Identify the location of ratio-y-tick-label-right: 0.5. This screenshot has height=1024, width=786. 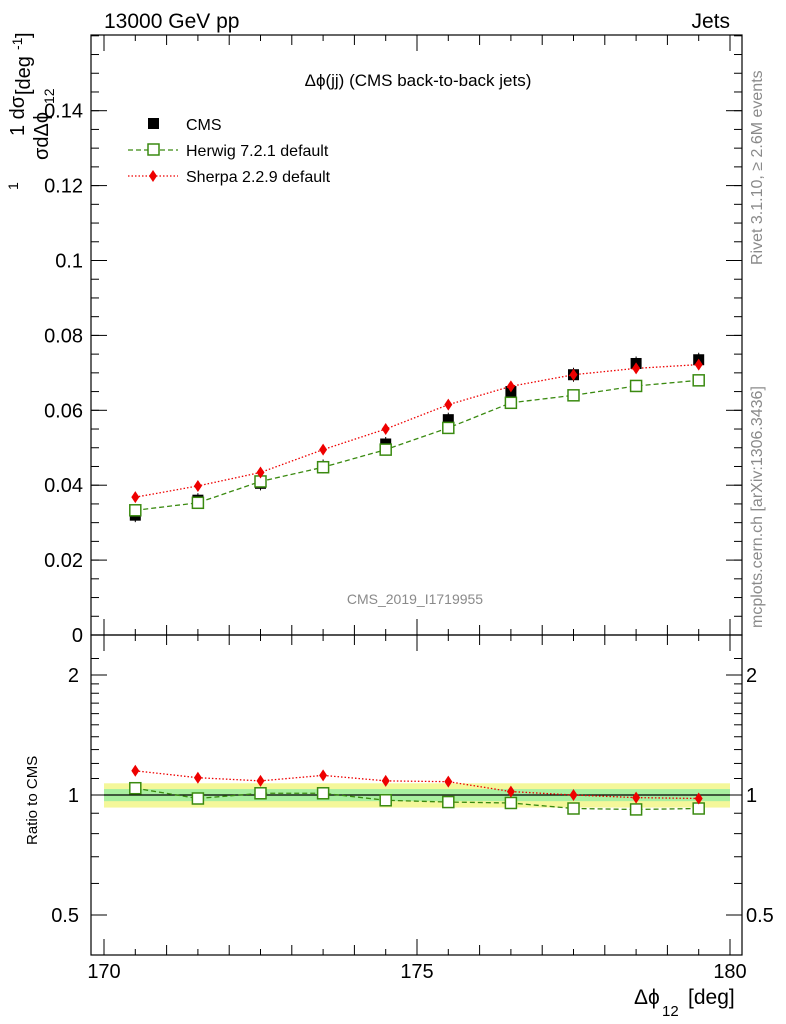
(760, 916).